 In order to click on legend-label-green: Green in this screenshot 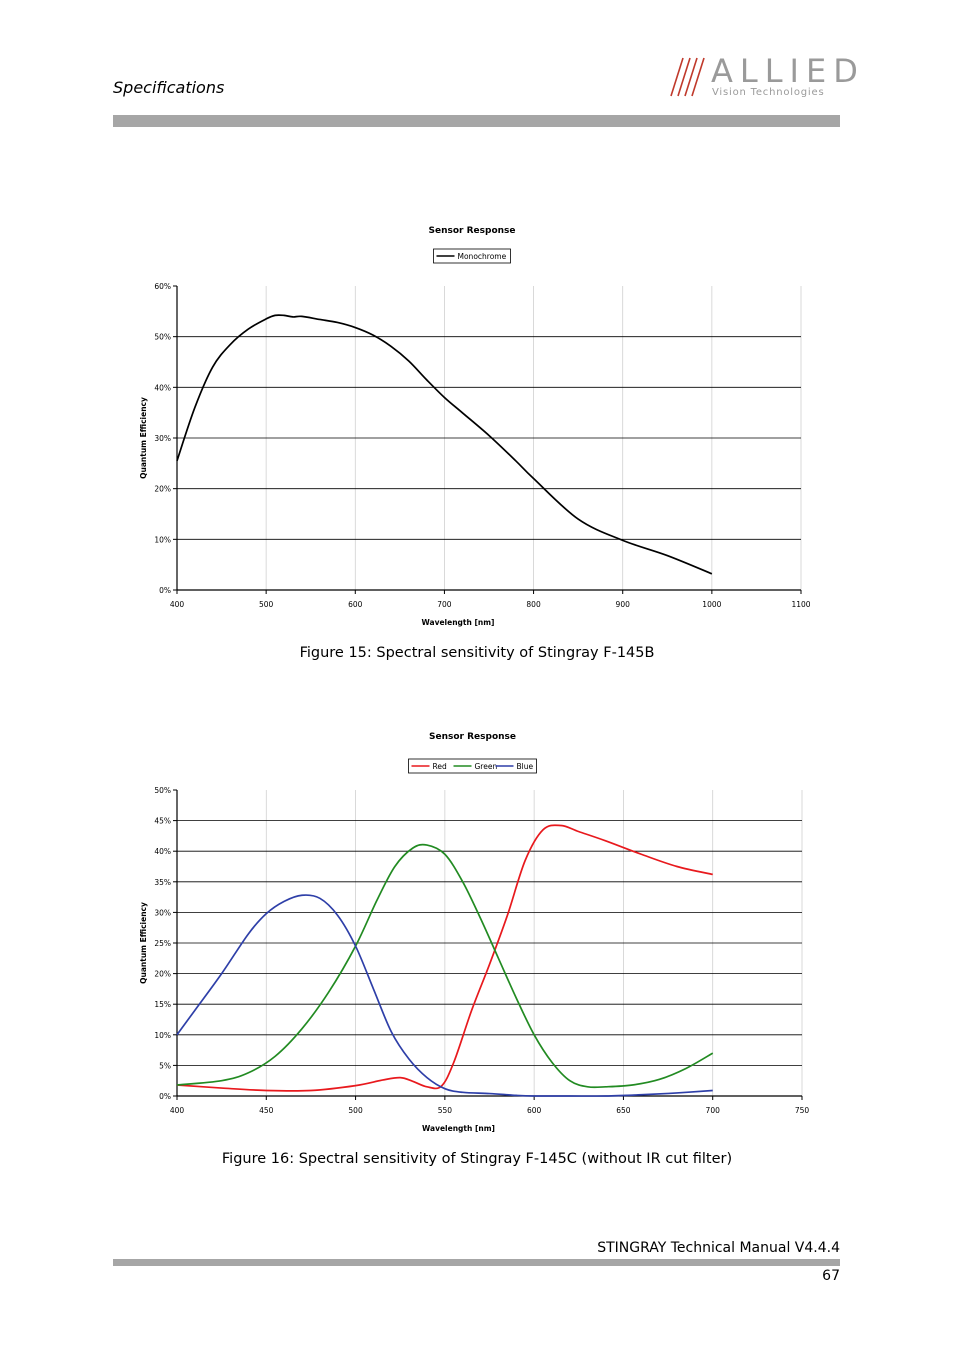, I will do `click(486, 766)`.